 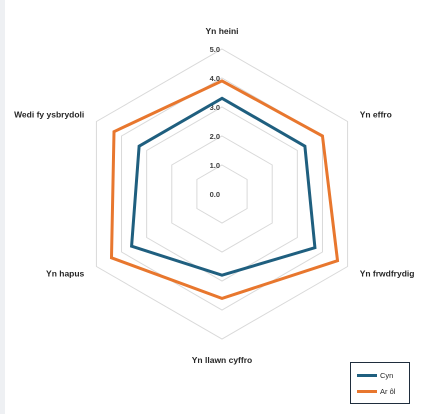 What do you see at coordinates (2, 207) in the screenshot?
I see `left-edge` at bounding box center [2, 207].